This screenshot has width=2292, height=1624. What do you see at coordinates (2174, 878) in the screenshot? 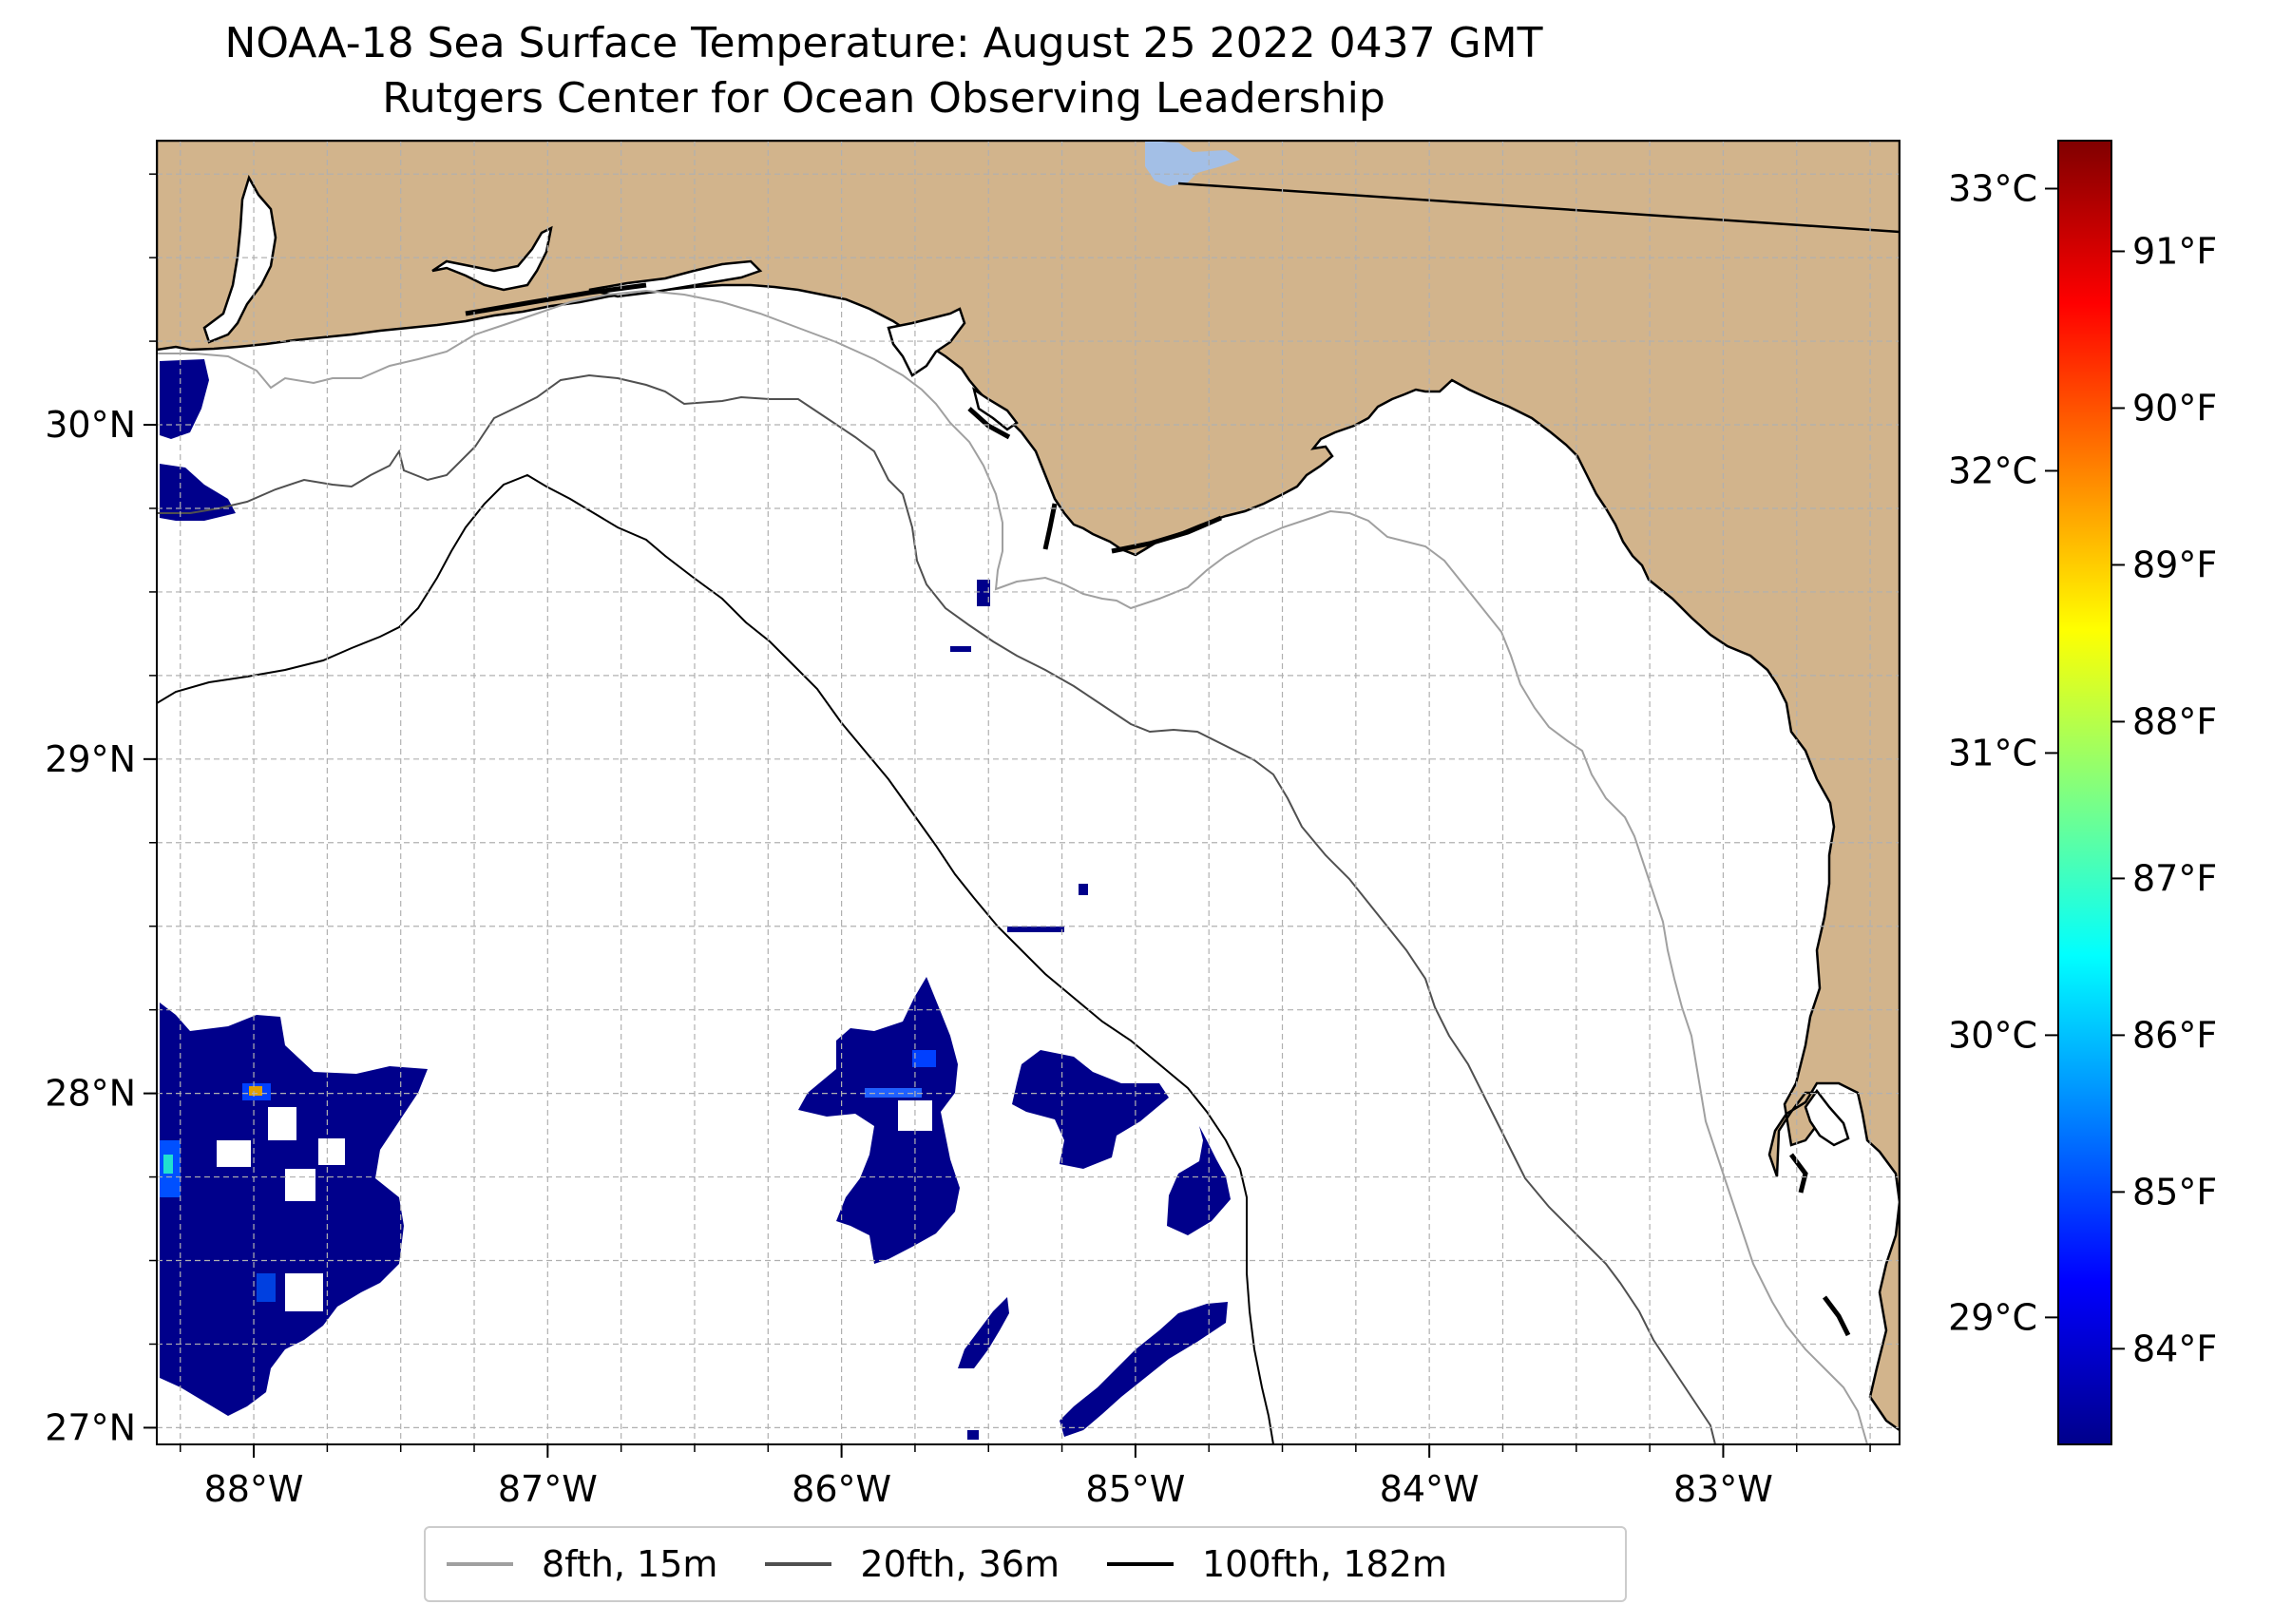
I see `colorbar-label-f: 87°F` at bounding box center [2174, 878].